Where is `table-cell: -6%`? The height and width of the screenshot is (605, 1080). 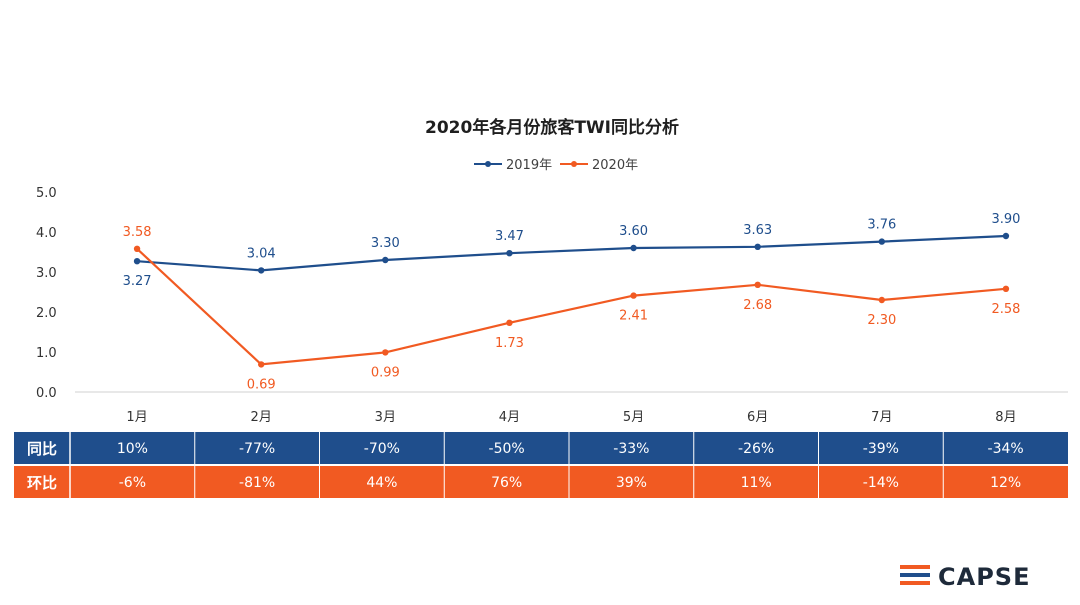
table-cell: -6% is located at coordinates (132, 483).